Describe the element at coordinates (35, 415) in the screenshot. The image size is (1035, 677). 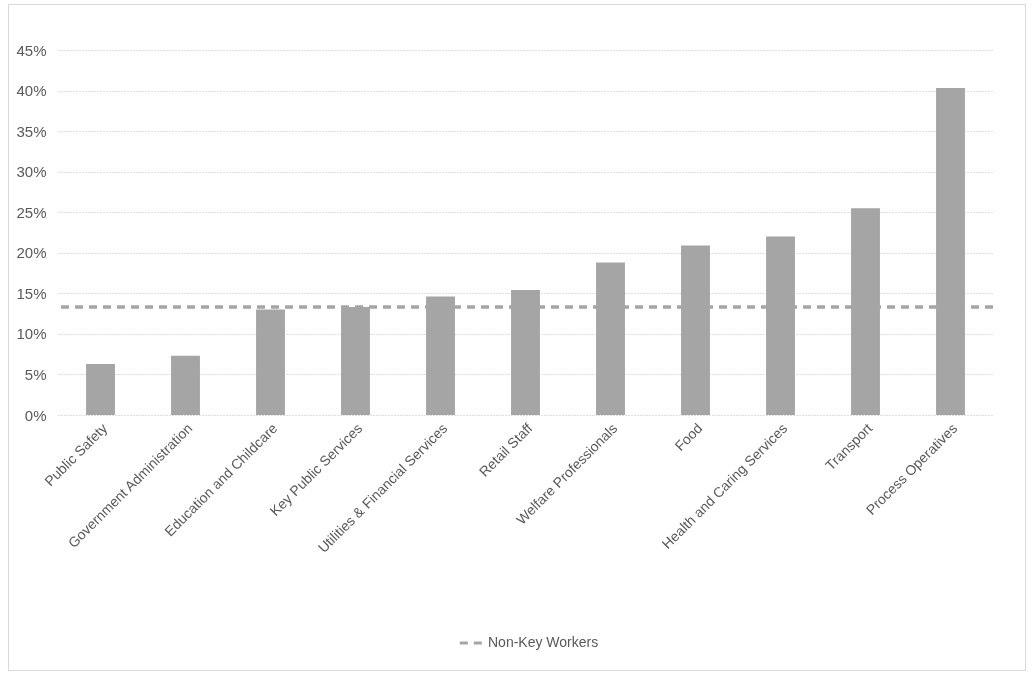
I see `y-tick-label: 0%` at that location.